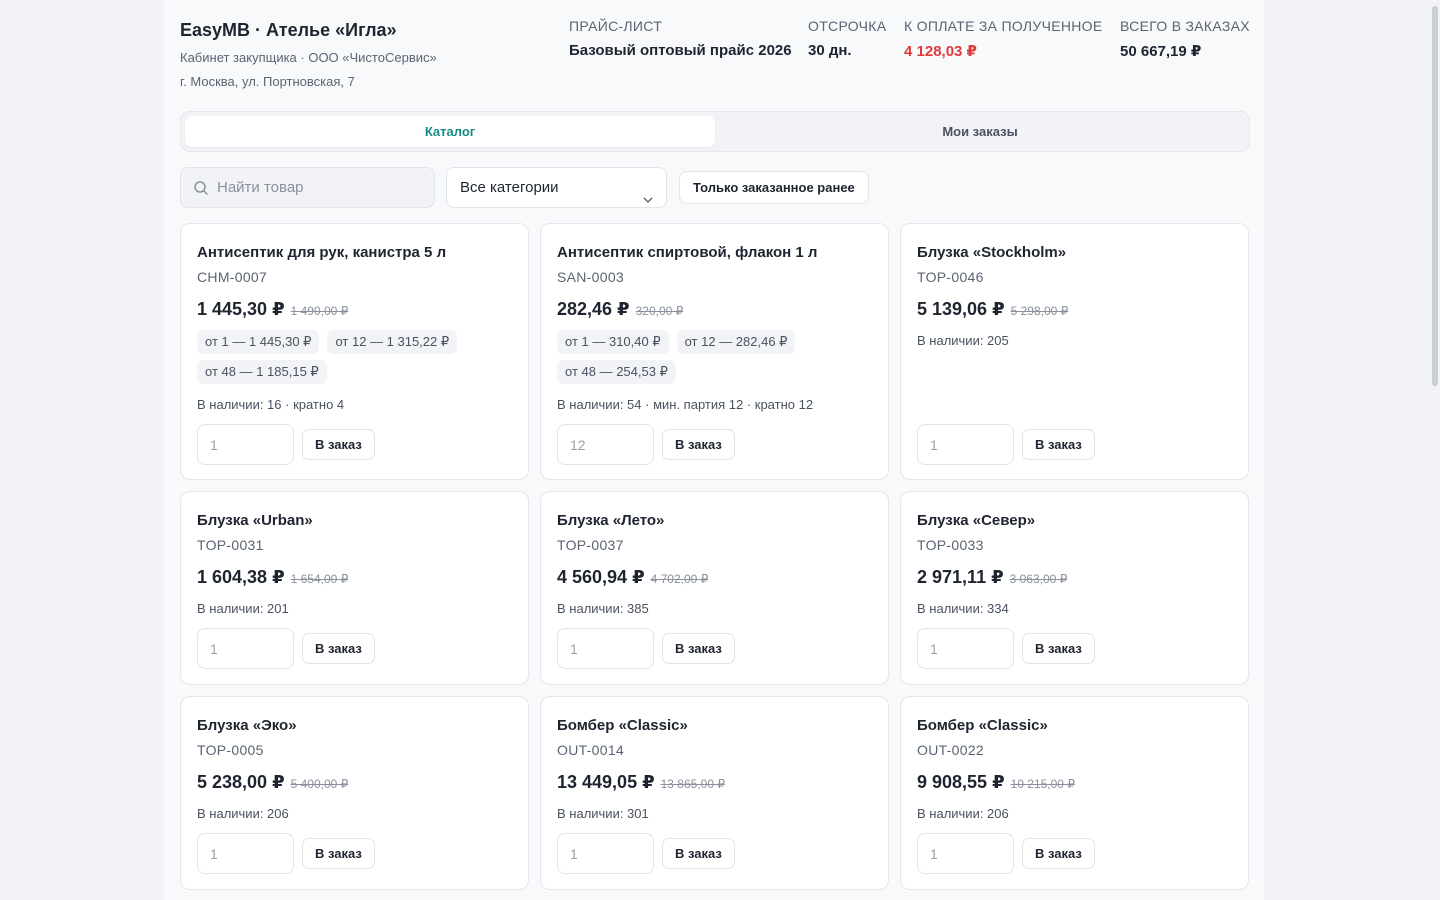 Image resolution: width=1440 pixels, height=900 pixels. What do you see at coordinates (613, 342) in the screenshot?
I see `price-tier: от 1 — 310,40 ₽` at bounding box center [613, 342].